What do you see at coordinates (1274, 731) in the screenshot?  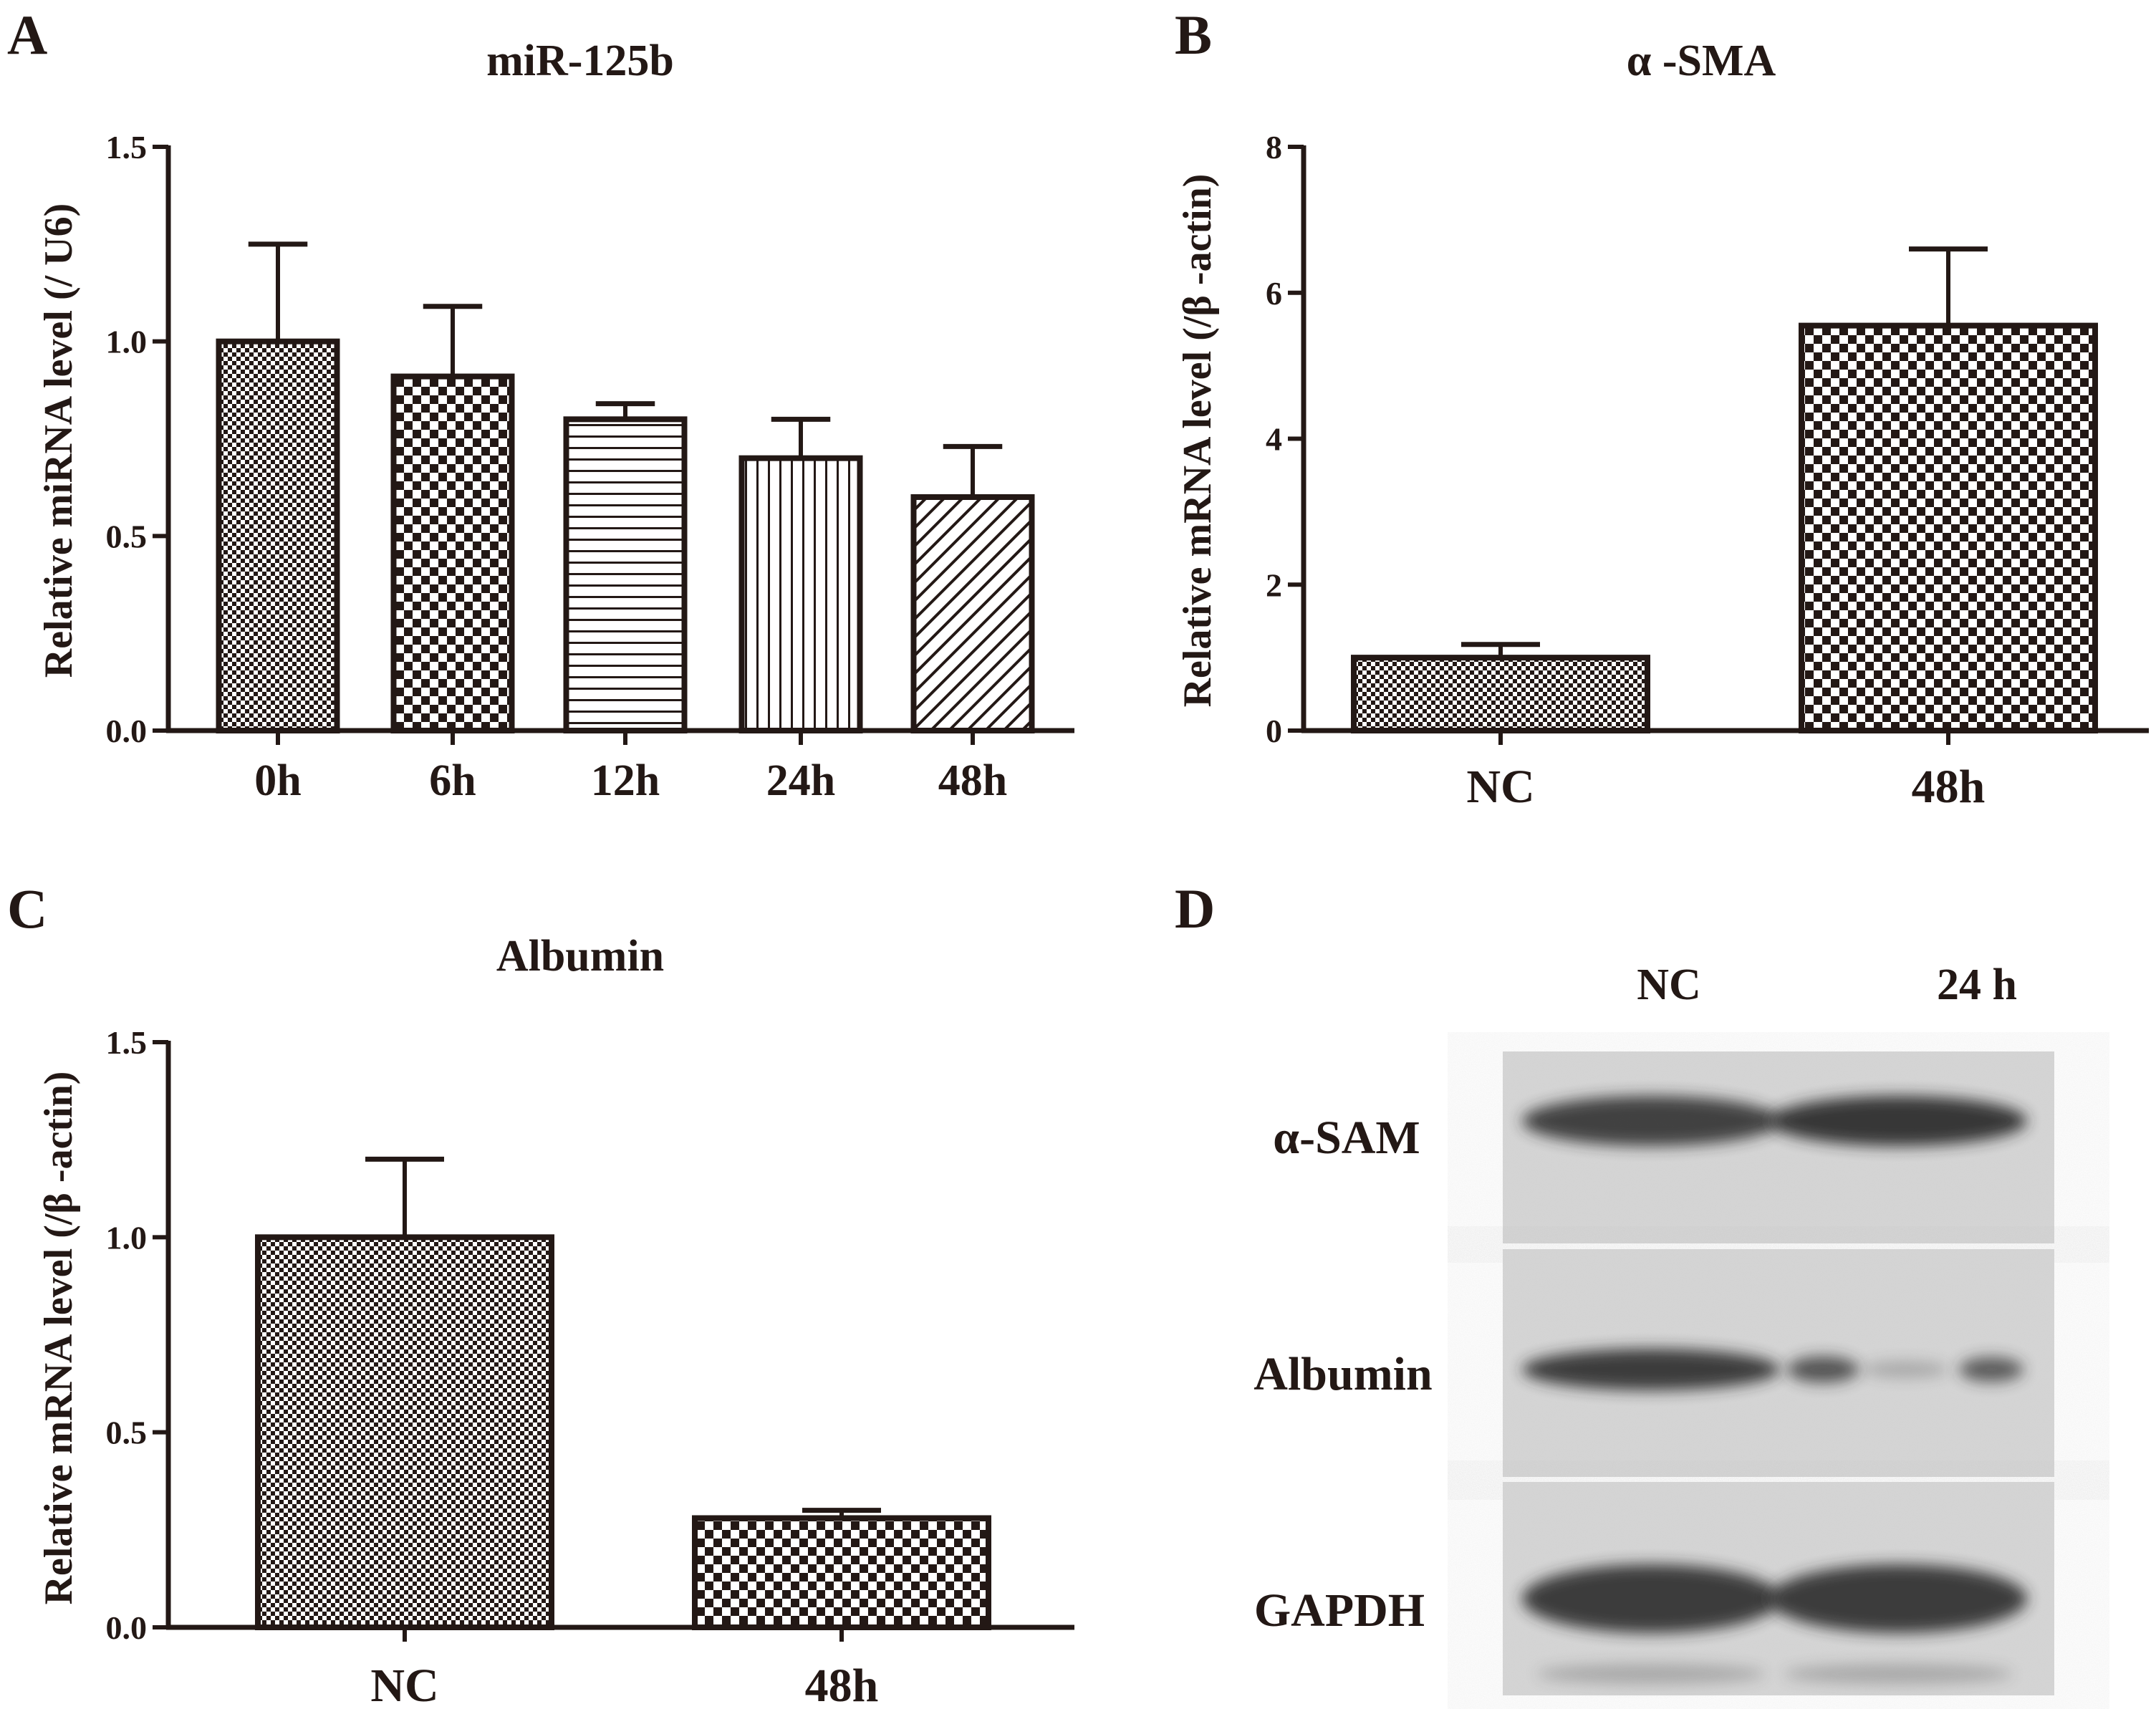 I see `y-tick-label: 0` at bounding box center [1274, 731].